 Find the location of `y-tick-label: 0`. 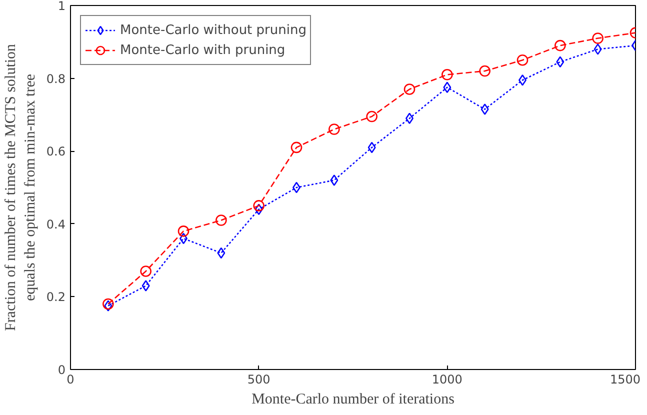

y-tick-label: 0 is located at coordinates (62, 370).